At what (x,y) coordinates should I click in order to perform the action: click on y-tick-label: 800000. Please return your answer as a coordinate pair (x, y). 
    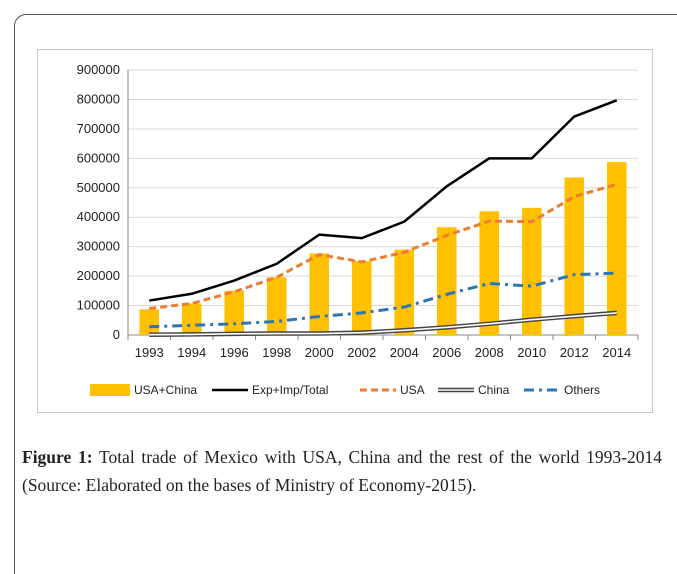
    Looking at the image, I should click on (98, 98).